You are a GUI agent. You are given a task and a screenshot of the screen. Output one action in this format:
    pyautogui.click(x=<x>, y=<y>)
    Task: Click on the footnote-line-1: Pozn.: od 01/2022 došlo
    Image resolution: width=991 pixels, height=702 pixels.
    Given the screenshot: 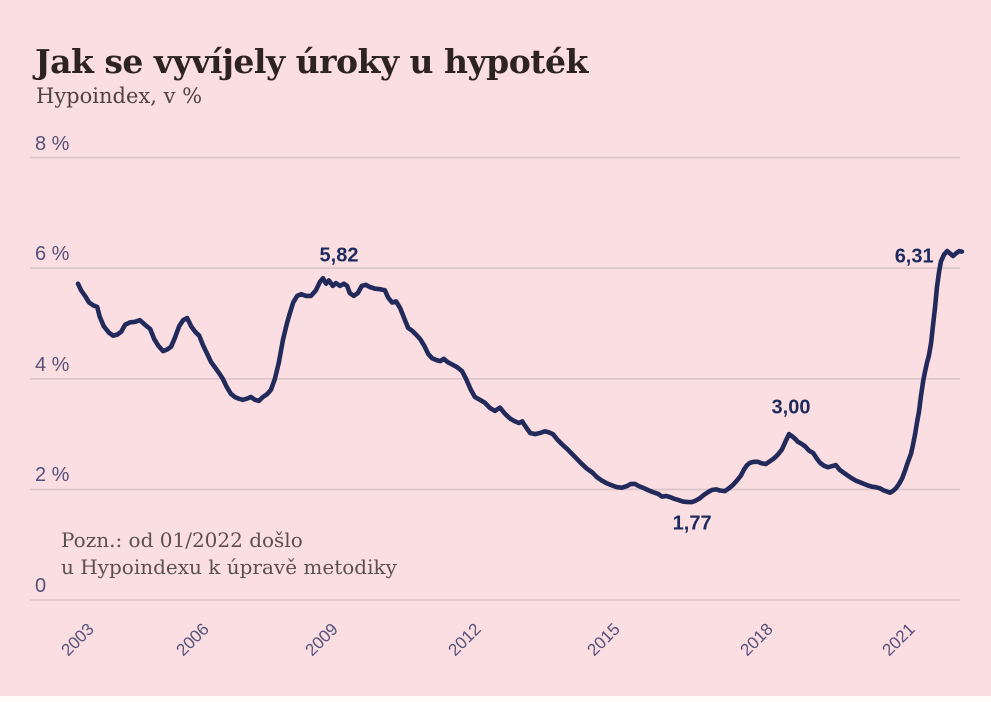 What is the action you would take?
    pyautogui.click(x=182, y=540)
    